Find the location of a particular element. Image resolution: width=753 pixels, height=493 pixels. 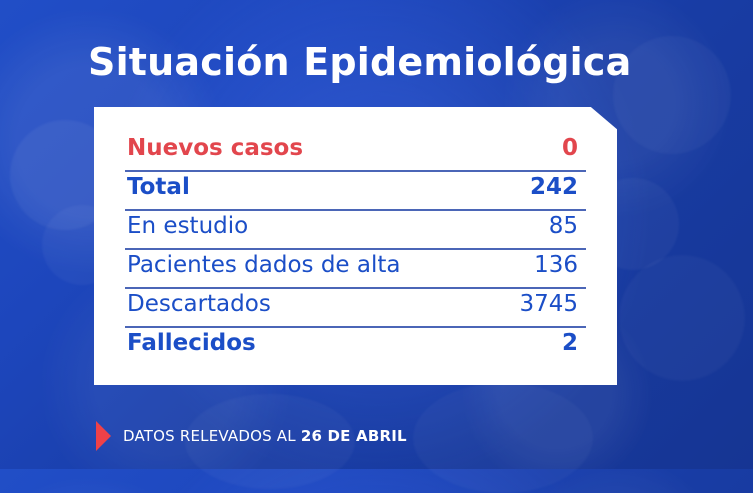

stat-value: 85 is located at coordinates (563, 226).